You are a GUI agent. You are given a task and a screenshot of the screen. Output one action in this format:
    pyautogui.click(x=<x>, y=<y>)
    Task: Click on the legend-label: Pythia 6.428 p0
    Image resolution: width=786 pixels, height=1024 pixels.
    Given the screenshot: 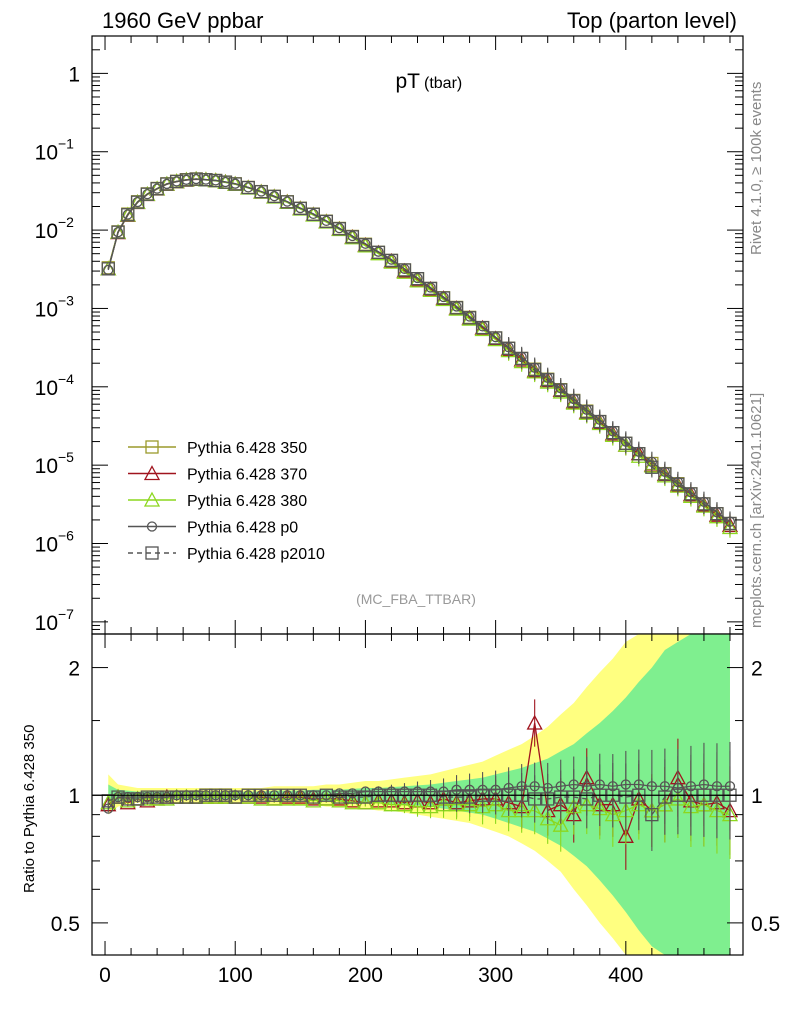 What is the action you would take?
    pyautogui.click(x=242, y=528)
    